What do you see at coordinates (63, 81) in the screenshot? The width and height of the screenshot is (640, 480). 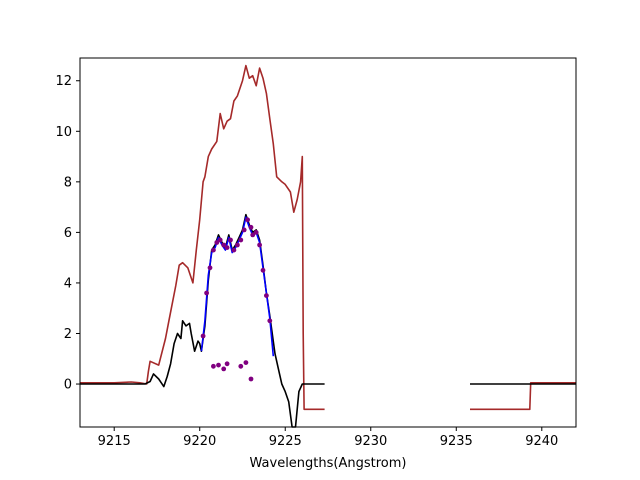 I see `y-tick-label: 12` at bounding box center [63, 81].